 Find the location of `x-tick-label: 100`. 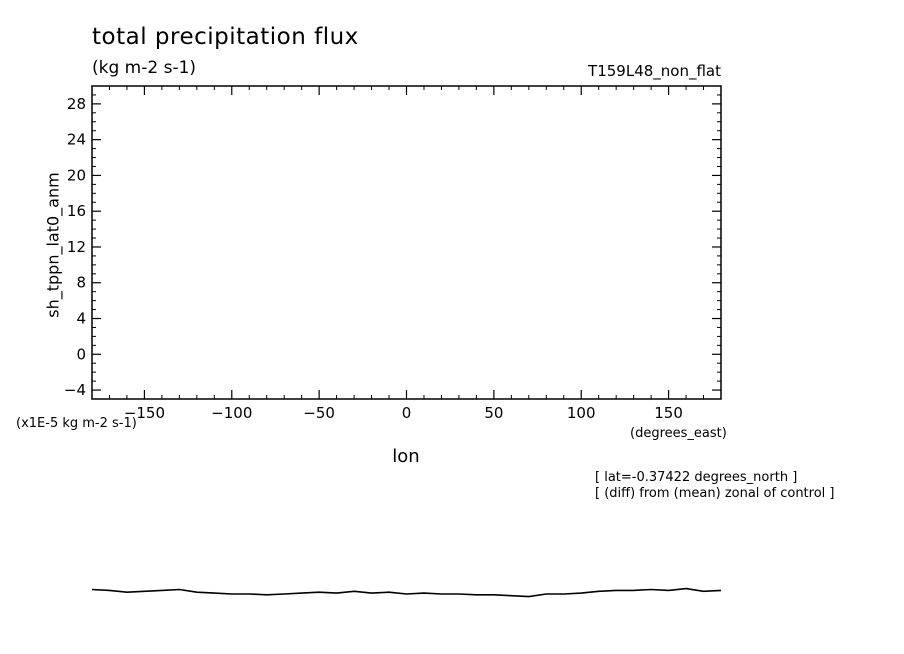

x-tick-label: 100 is located at coordinates (581, 413).